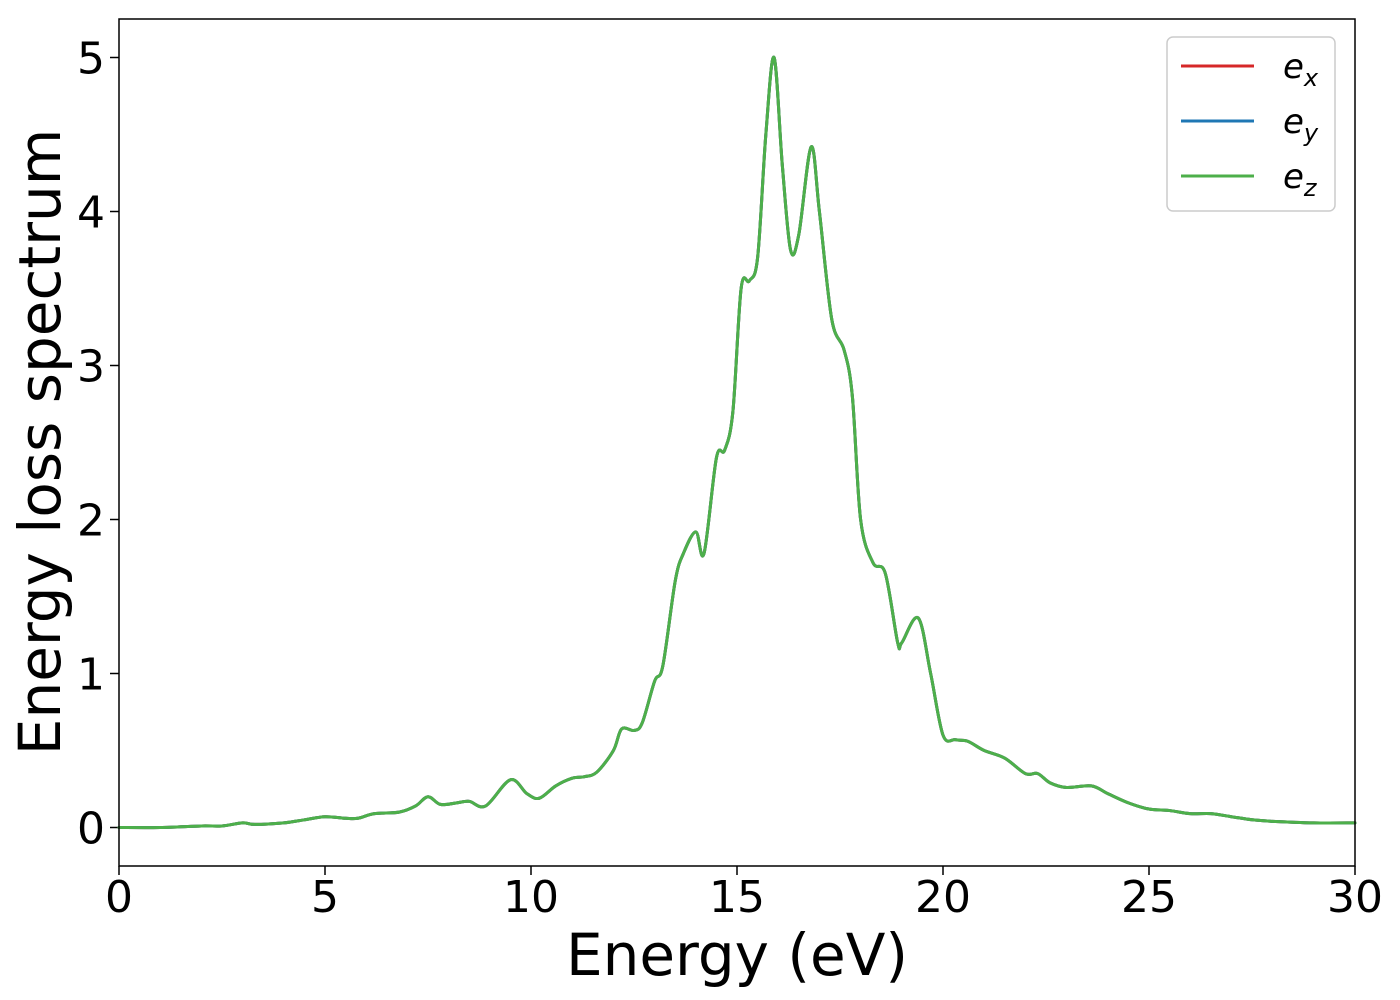 The width and height of the screenshot is (1400, 1000). I want to click on legend-label-e_x: ex, so click(1301, 69).